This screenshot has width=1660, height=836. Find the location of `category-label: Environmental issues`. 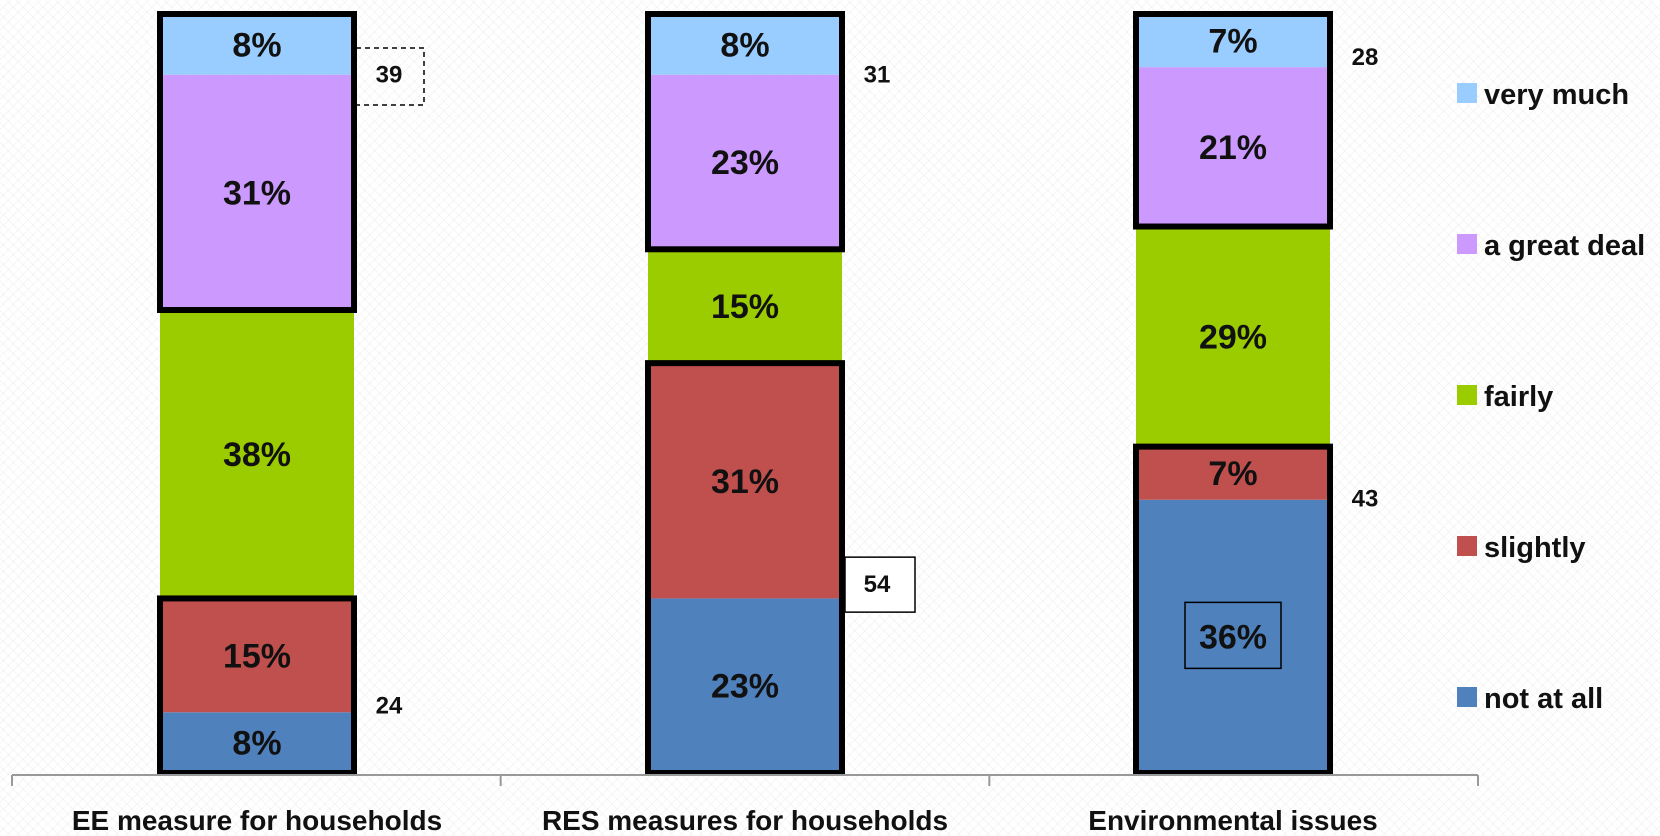

category-label: Environmental issues is located at coordinates (1232, 820).